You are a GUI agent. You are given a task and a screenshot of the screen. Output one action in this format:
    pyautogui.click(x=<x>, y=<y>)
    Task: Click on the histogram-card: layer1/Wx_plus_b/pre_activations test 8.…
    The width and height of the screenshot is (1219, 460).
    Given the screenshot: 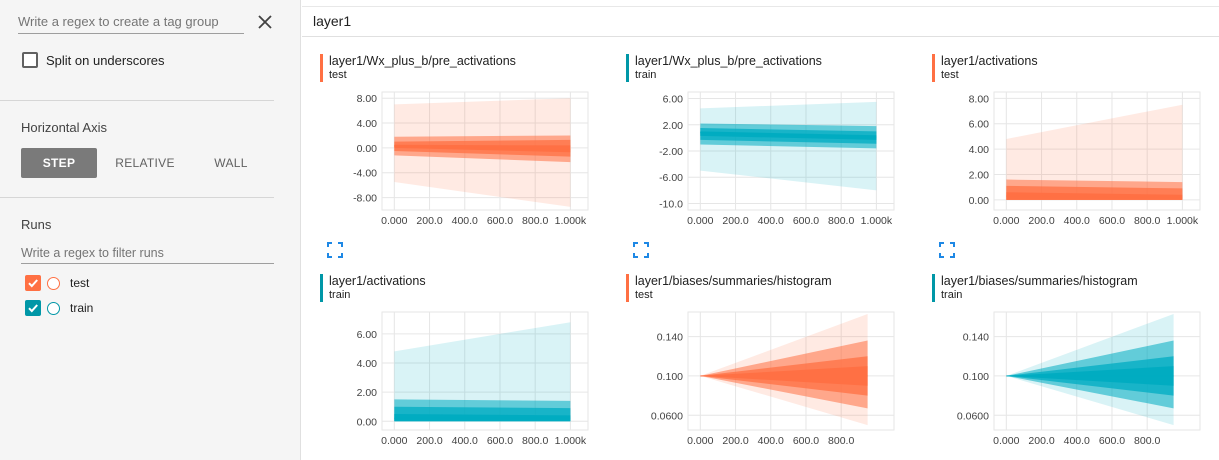 What is the action you would take?
    pyautogui.click(x=465, y=156)
    